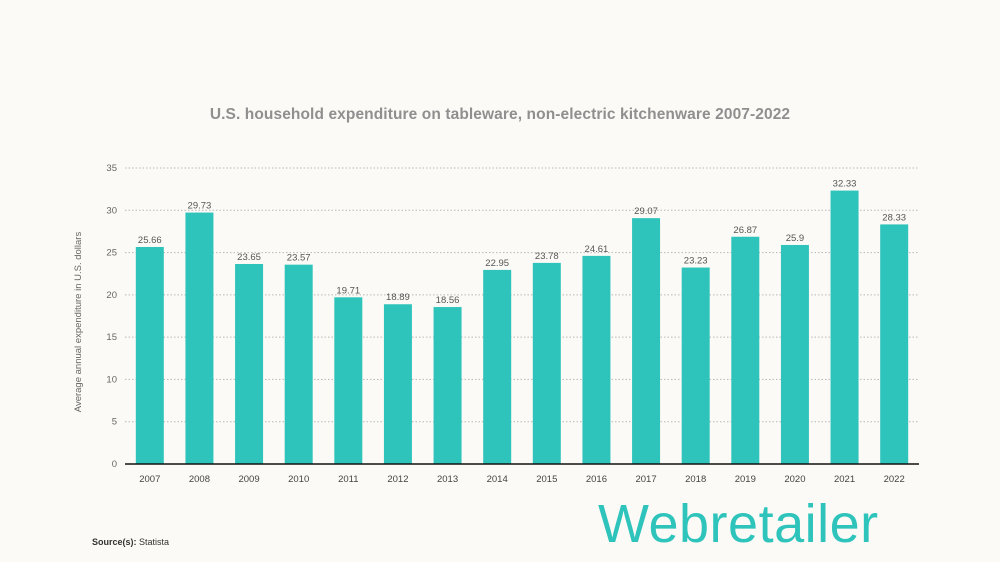 Image resolution: width=1000 pixels, height=562 pixels. I want to click on x-tick-label-2021: 2021, so click(844, 479).